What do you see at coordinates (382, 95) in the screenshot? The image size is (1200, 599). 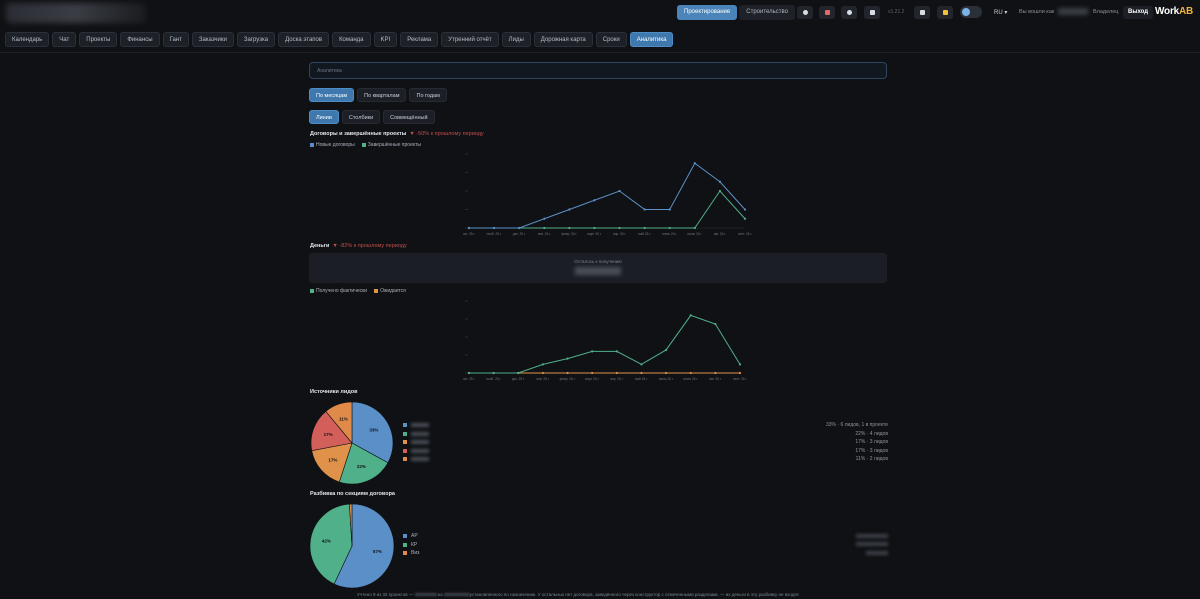 I see `period-quarter-button: По кварталам` at bounding box center [382, 95].